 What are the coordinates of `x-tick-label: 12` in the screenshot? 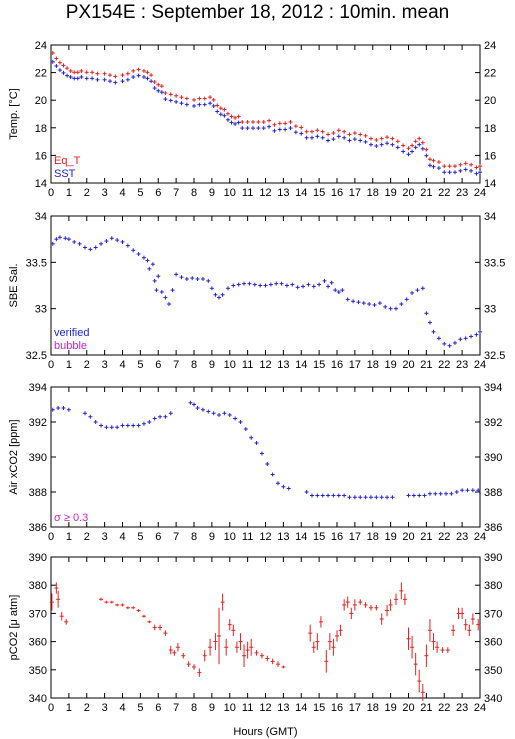 It's located at (265, 365).